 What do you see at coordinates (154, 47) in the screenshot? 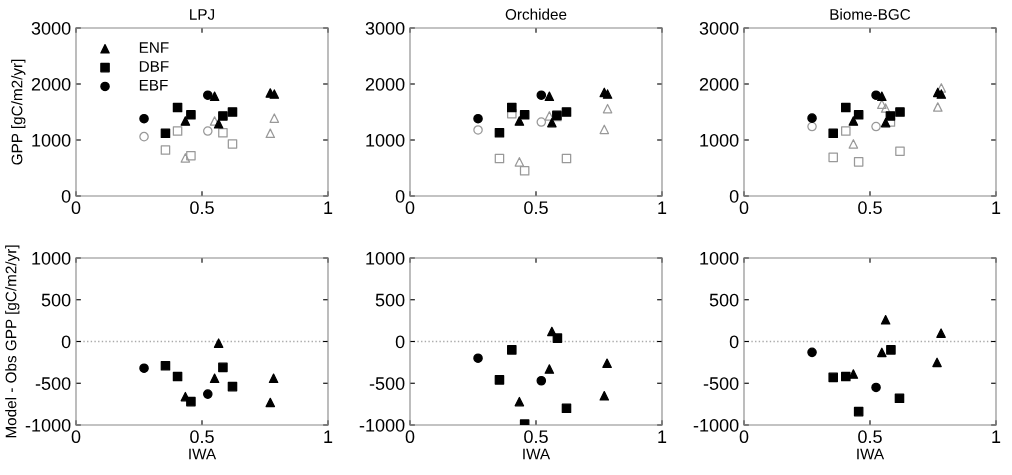
I see `legend-label: ENF` at bounding box center [154, 47].